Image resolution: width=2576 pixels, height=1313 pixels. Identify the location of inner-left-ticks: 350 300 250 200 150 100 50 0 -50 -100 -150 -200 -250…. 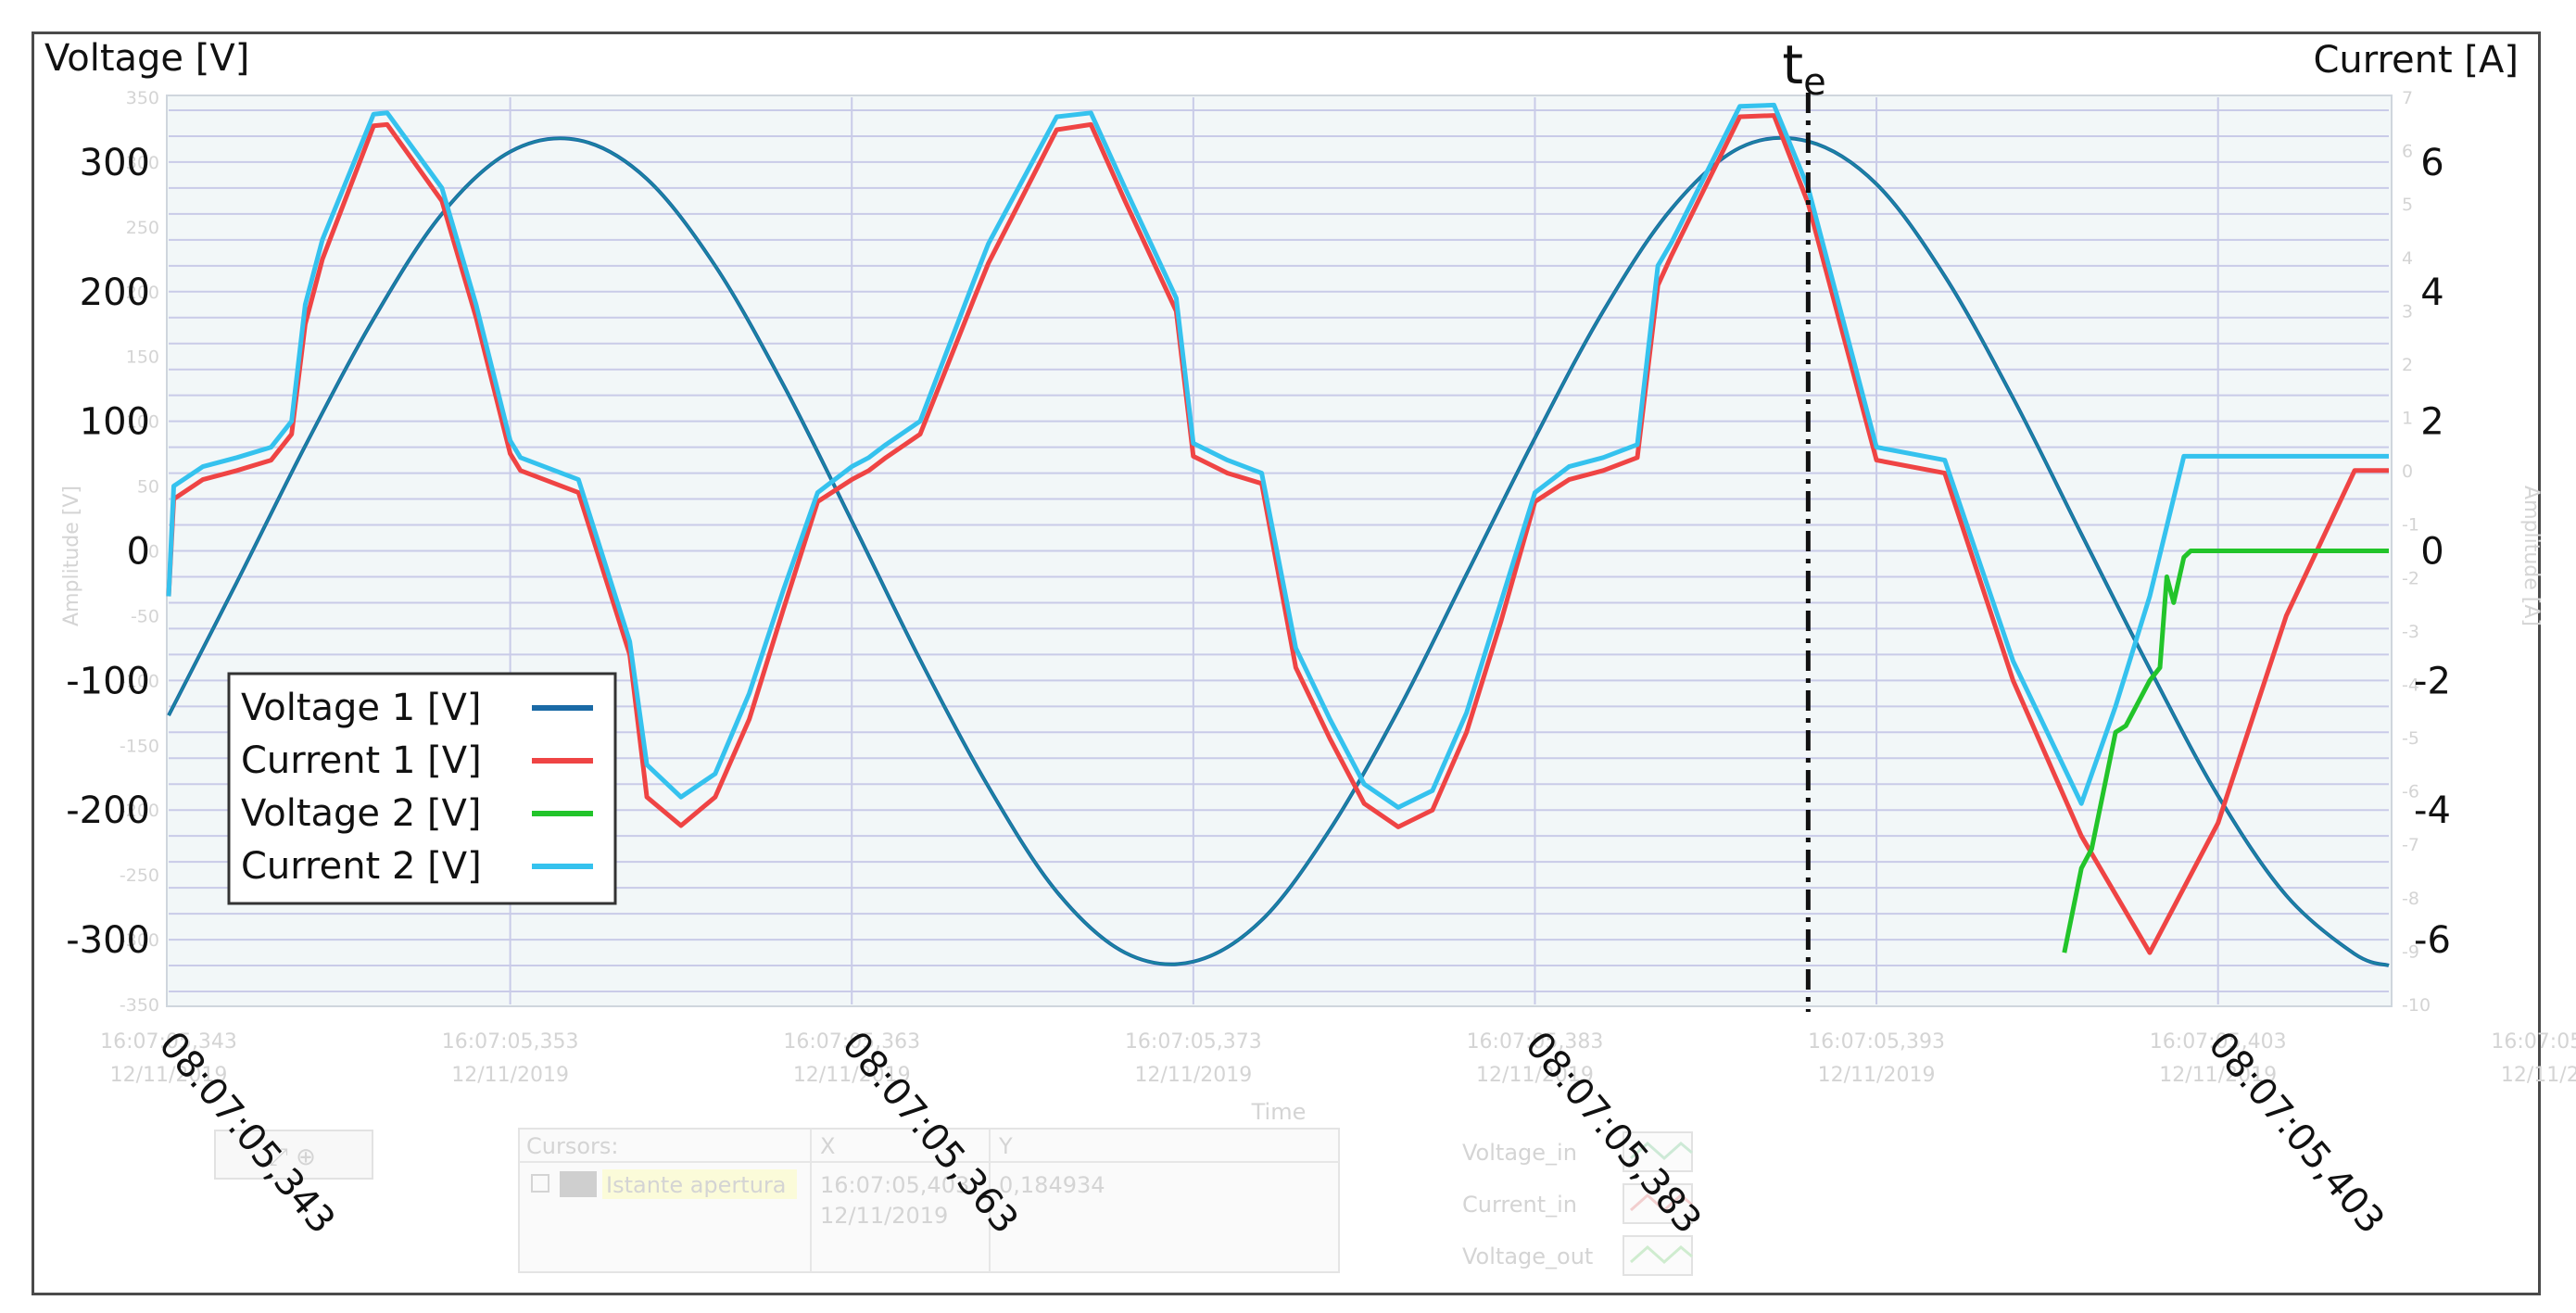
(139, 552).